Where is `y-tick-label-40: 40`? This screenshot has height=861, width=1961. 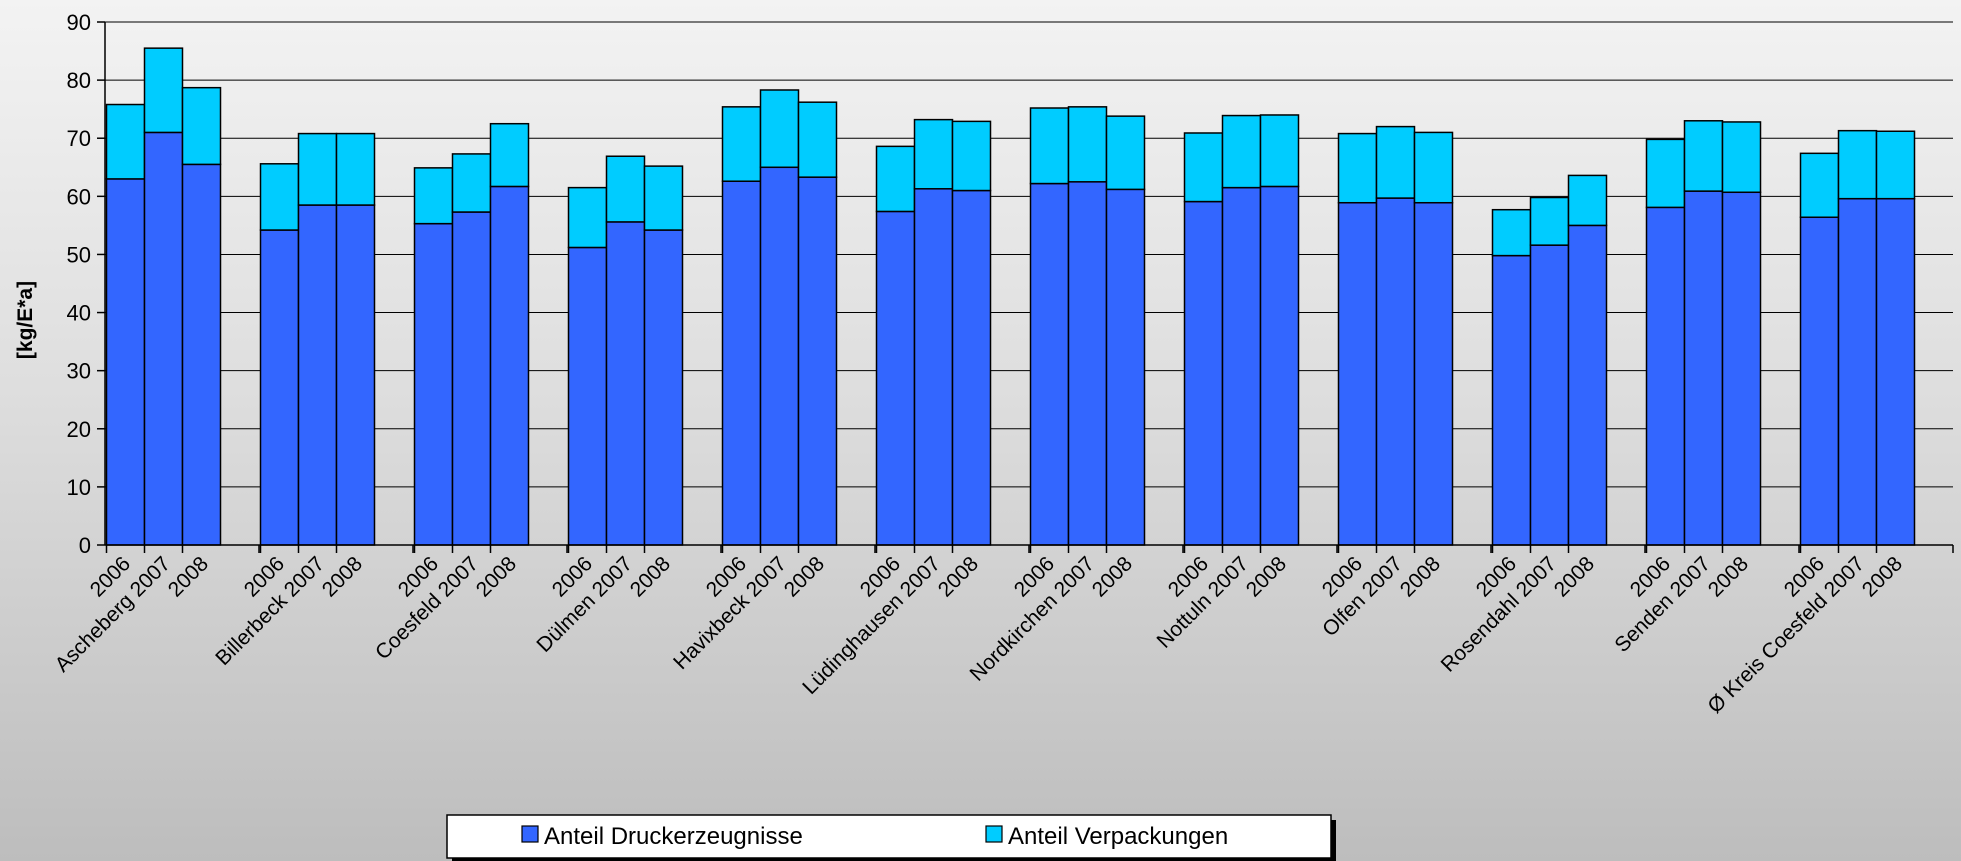
y-tick-label-40: 40 is located at coordinates (79, 313).